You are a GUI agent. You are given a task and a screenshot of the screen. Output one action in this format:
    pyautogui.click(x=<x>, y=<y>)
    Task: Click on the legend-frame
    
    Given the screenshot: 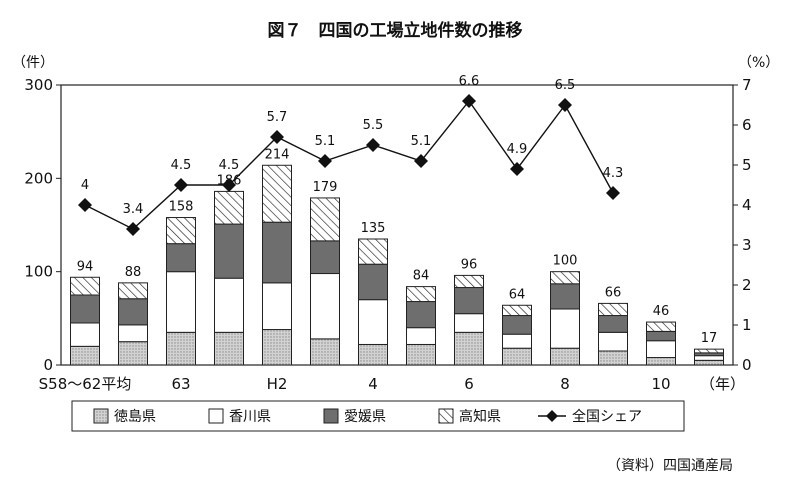 What is the action you would take?
    pyautogui.click(x=378, y=416)
    